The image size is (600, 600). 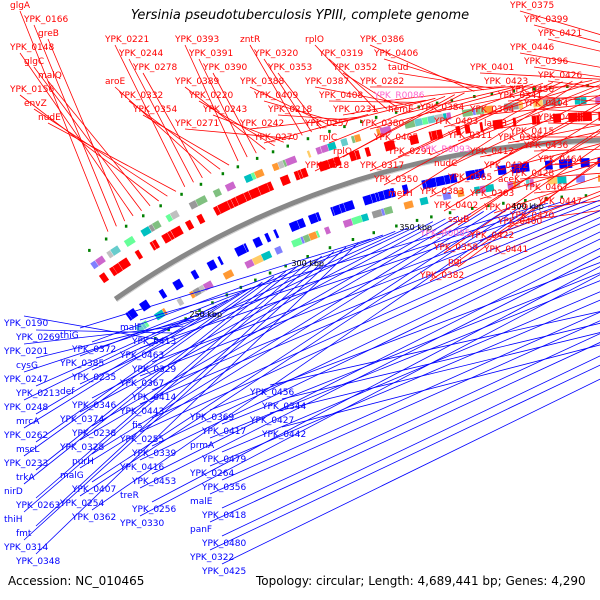 What do you see at coordinates (38, 562) in the screenshot?
I see `reverse-gene-label: YPK_0348` at bounding box center [38, 562].